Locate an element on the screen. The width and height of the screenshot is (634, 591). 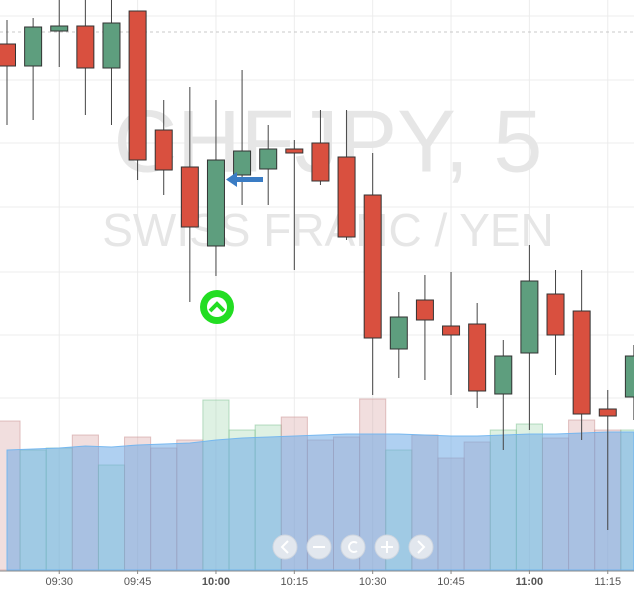
reset is located at coordinates (353, 547).